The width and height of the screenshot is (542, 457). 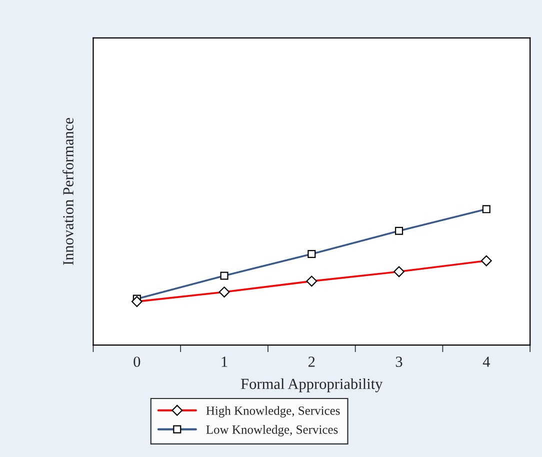 I want to click on x-tick-label: 4, so click(x=486, y=361).